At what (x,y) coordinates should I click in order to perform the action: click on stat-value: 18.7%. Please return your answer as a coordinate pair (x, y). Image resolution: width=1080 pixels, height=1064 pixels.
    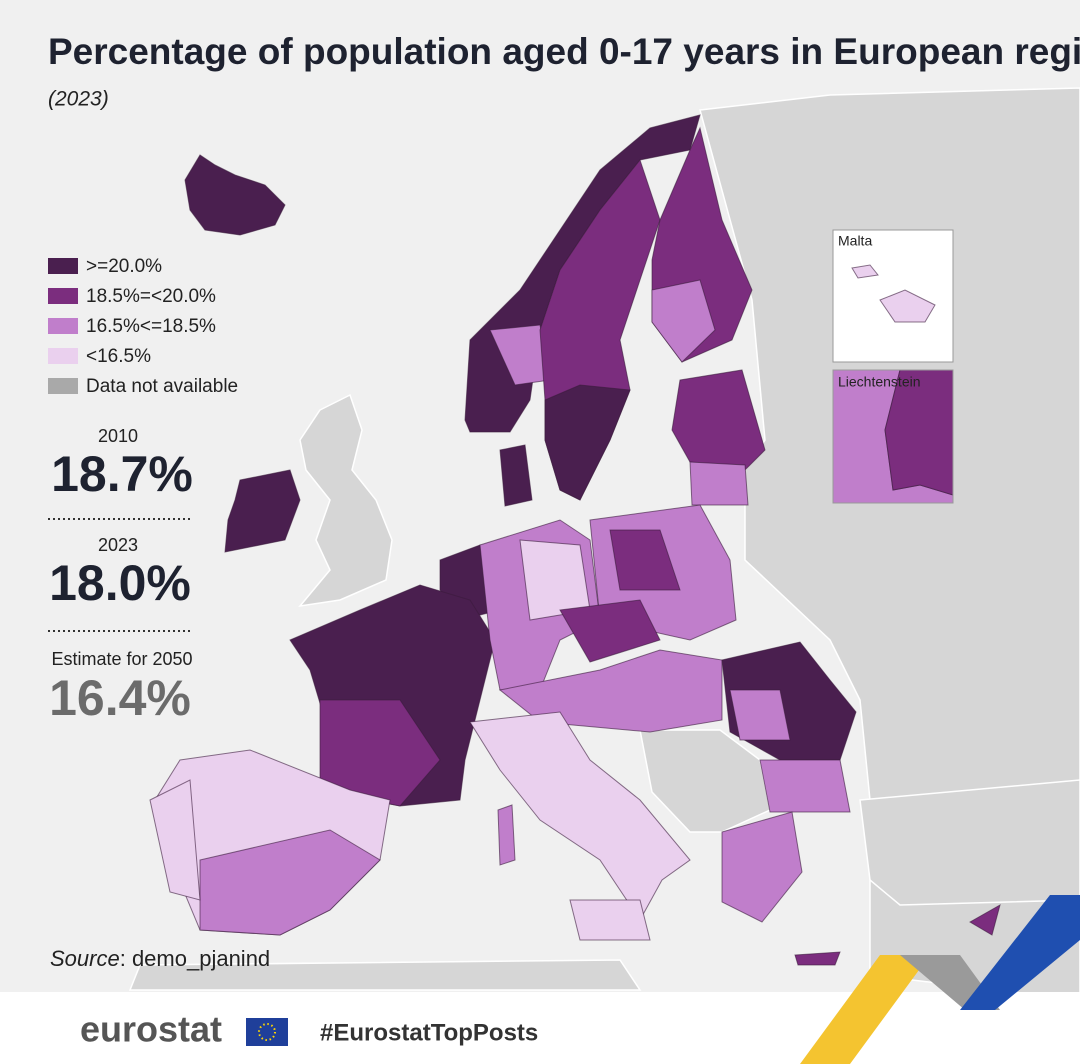
    Looking at the image, I should click on (122, 474).